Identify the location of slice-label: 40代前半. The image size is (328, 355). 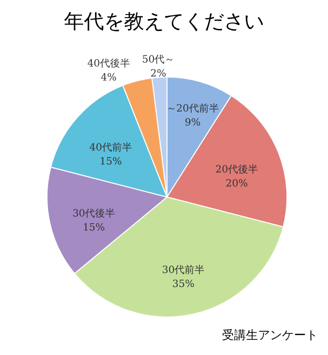
(110, 147).